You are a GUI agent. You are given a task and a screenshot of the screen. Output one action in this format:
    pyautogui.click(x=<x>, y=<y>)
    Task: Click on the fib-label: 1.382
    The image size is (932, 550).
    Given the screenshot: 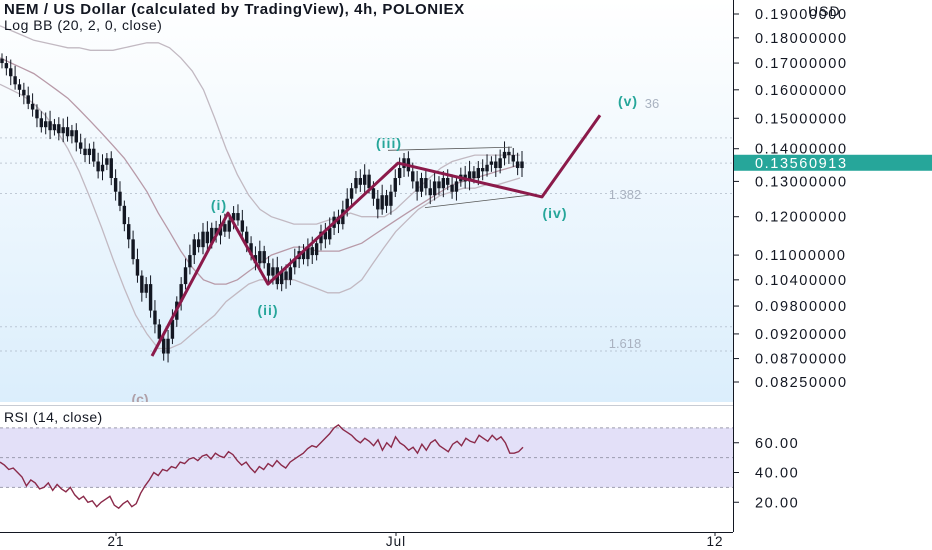 What is the action you would take?
    pyautogui.click(x=625, y=194)
    